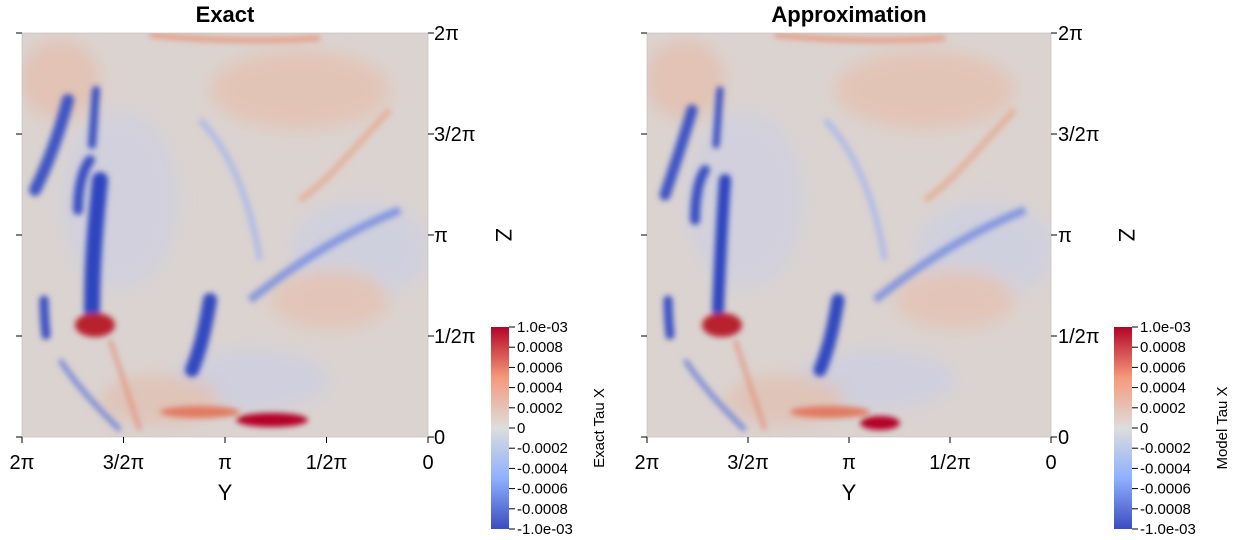 The width and height of the screenshot is (1239, 540). I want to click on chart-title: Exact, so click(225, 14).